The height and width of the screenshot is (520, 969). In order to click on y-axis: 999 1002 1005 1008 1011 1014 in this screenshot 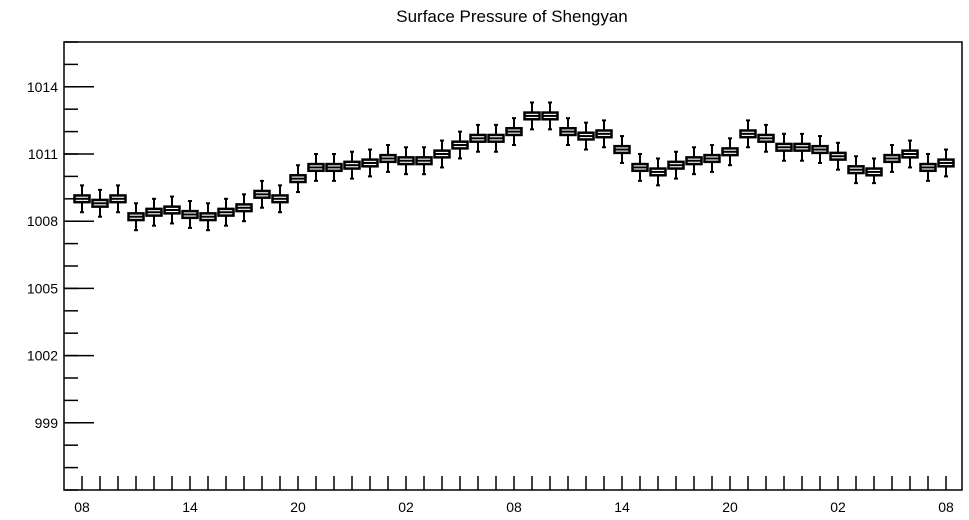, I will do `click(60, 266)`.